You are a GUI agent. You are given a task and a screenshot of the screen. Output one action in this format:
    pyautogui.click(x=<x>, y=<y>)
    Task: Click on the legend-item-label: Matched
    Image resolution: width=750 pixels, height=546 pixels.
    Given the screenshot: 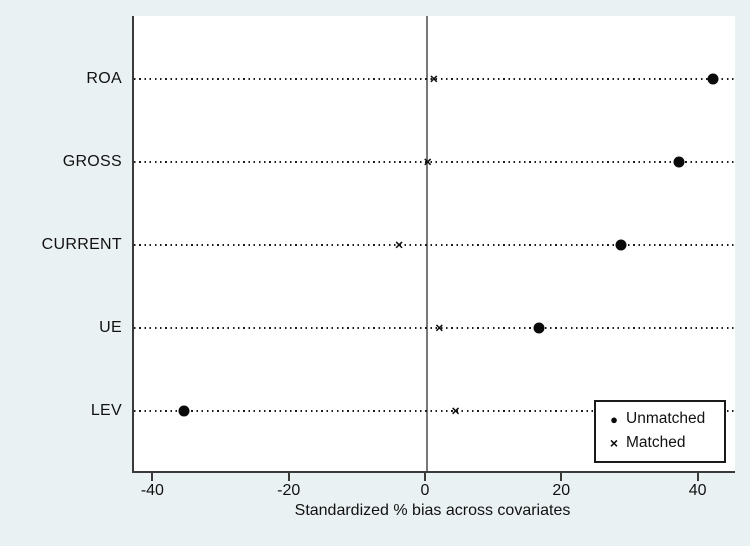 What is the action you would take?
    pyautogui.click(x=656, y=442)
    